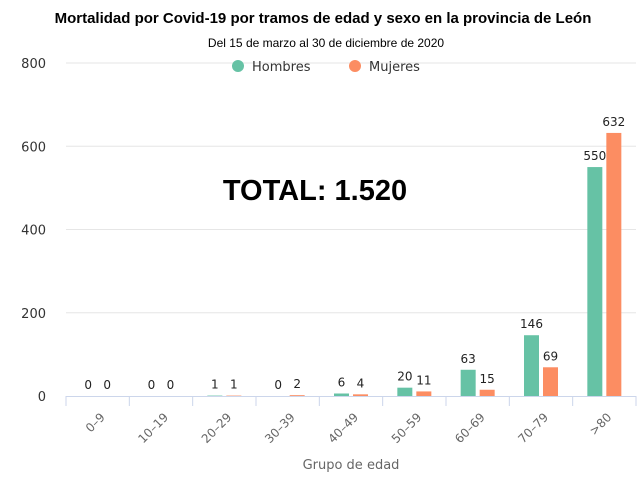 Image resolution: width=642 pixels, height=482 pixels. I want to click on x-tick-label: 40–49, so click(343, 428).